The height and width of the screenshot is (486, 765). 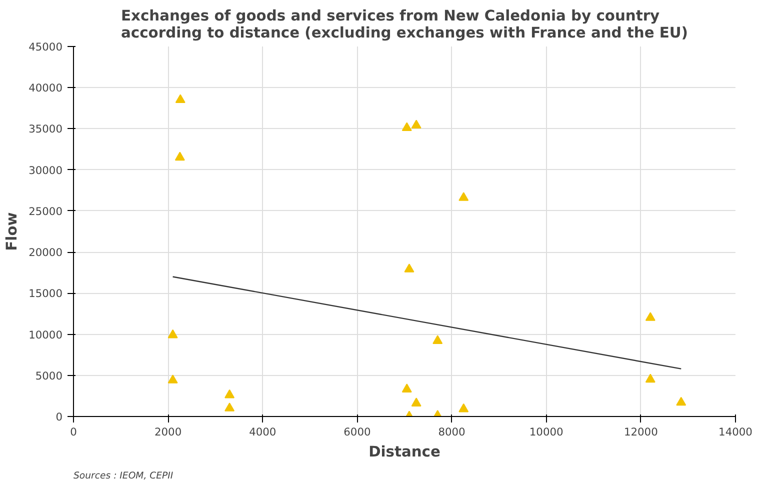 What do you see at coordinates (404, 25) in the screenshot?
I see `chart-title: Exchanges of goods and services from New Caledonia by country according to distance (excluding exchanges with France and the EU)` at bounding box center [404, 25].